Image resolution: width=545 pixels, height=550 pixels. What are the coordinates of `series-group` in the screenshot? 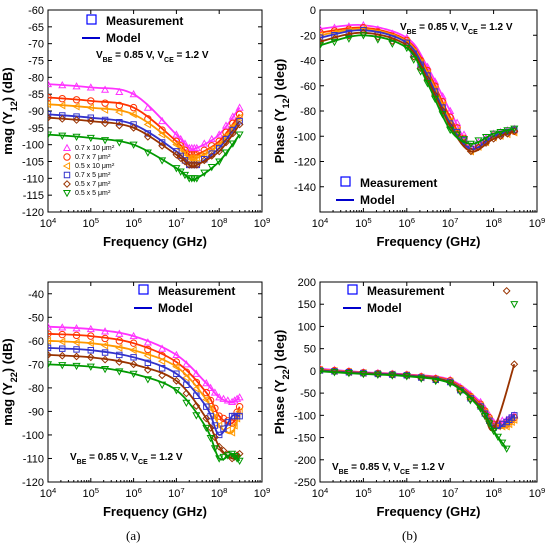 It's located at (146, 394).